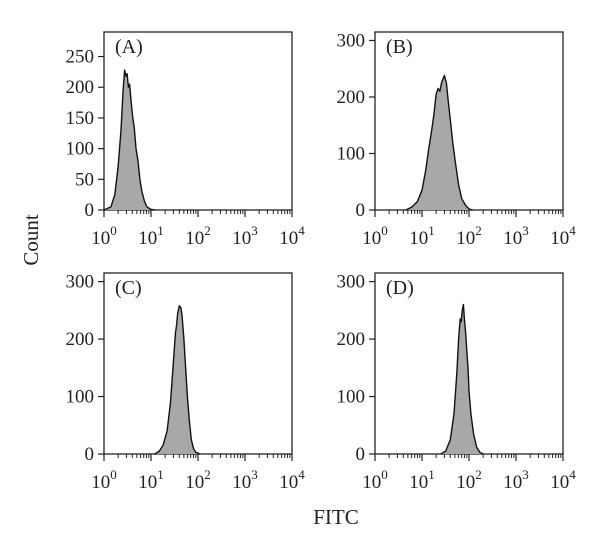 The width and height of the screenshot is (600, 545). I want to click on panel-label: (C), so click(128, 288).